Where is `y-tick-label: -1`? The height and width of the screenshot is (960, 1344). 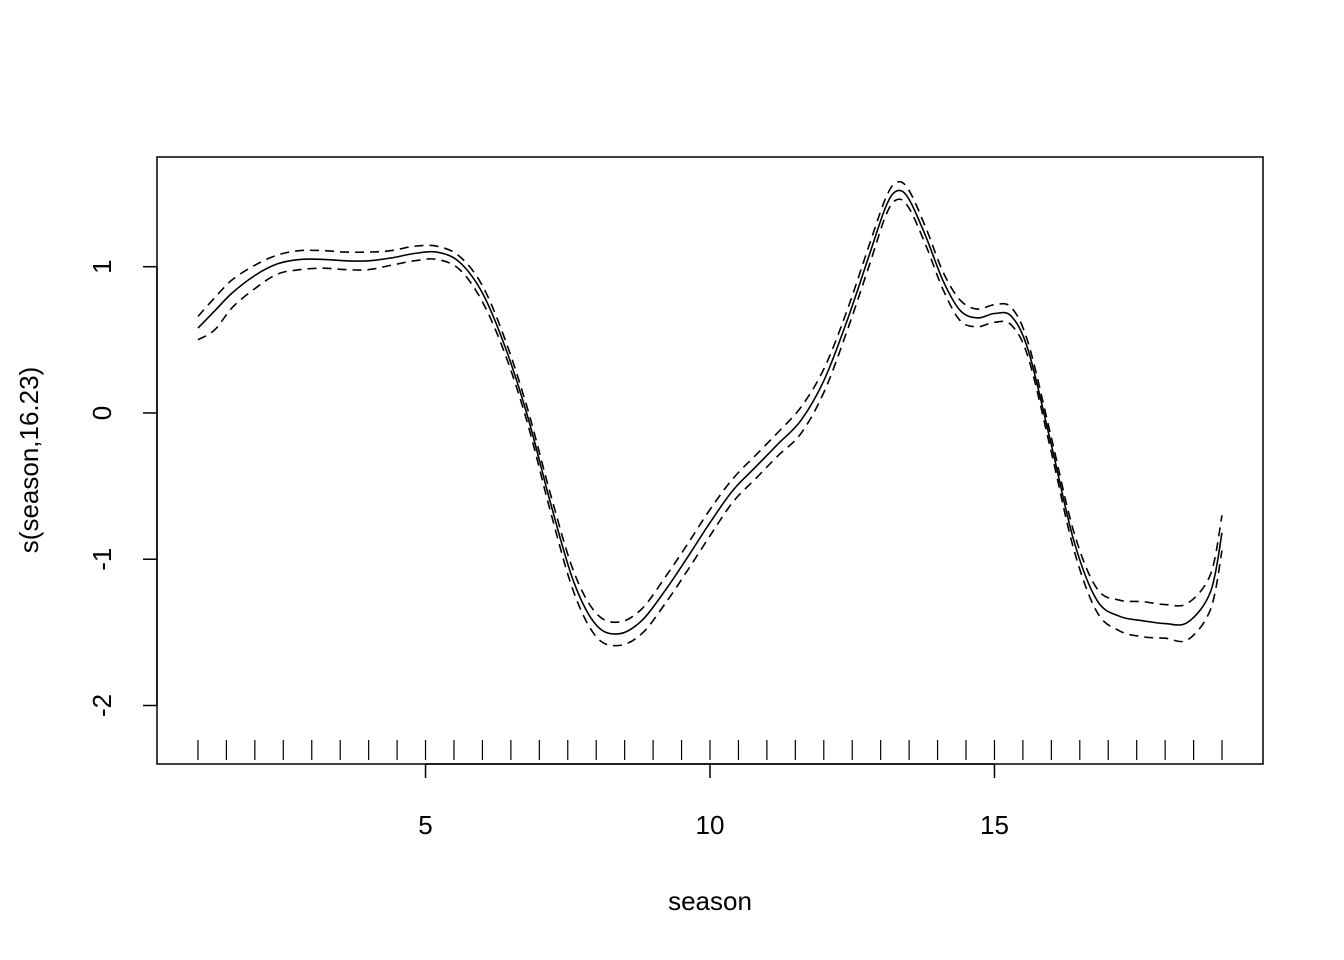 y-tick-label: -1 is located at coordinates (102, 559).